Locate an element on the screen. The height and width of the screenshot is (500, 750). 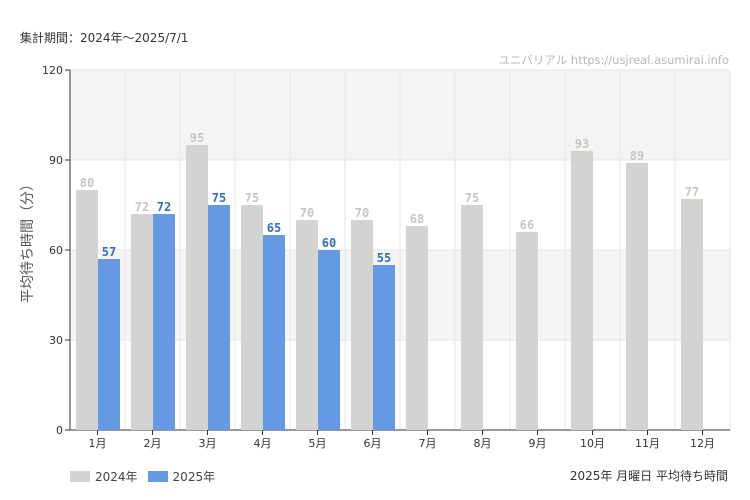
data-label: 93 is located at coordinates (582, 144).